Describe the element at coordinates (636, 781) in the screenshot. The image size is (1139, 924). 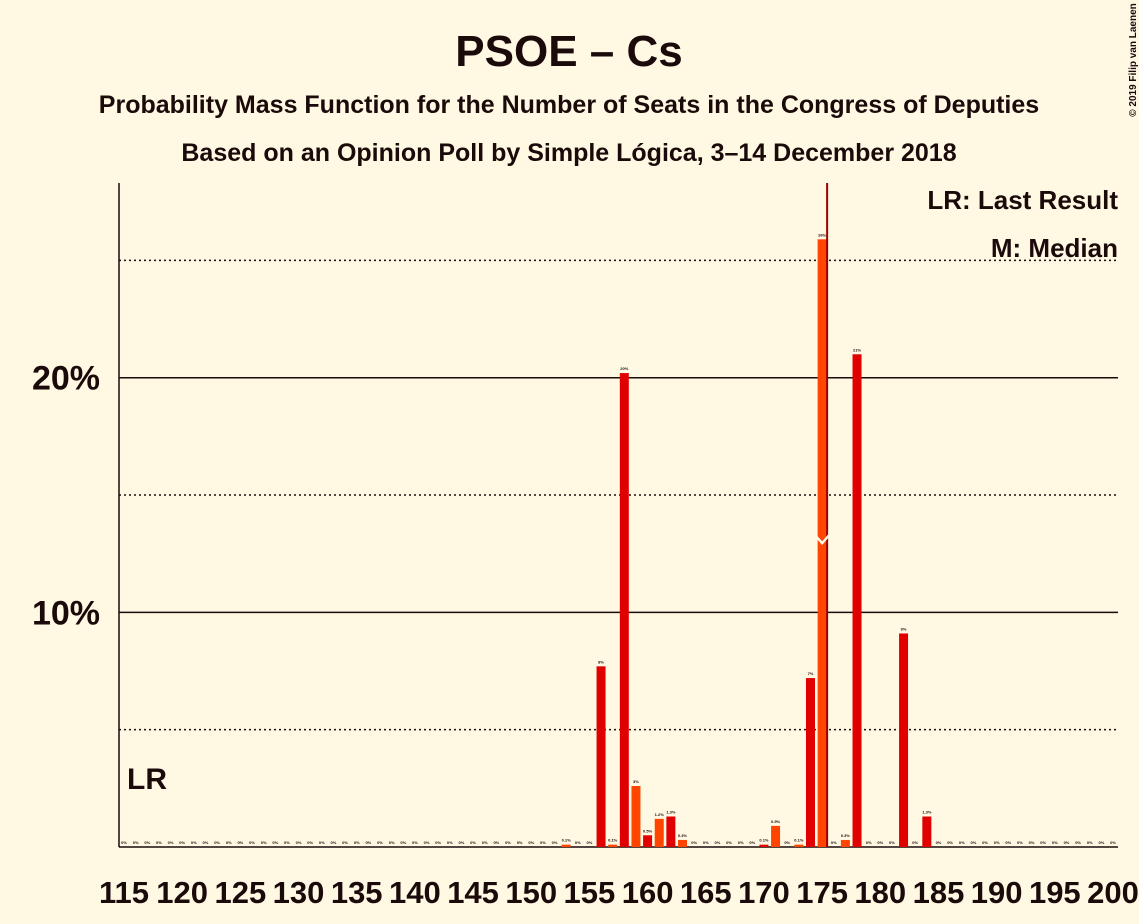
I see `value-label: 3%` at that location.